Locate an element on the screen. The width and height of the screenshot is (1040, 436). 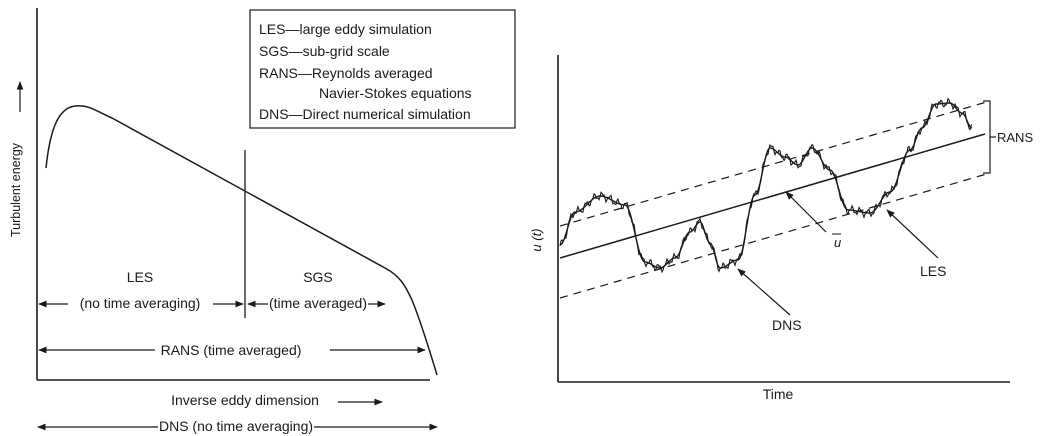
rans-lower-bound is located at coordinates (775, 235).